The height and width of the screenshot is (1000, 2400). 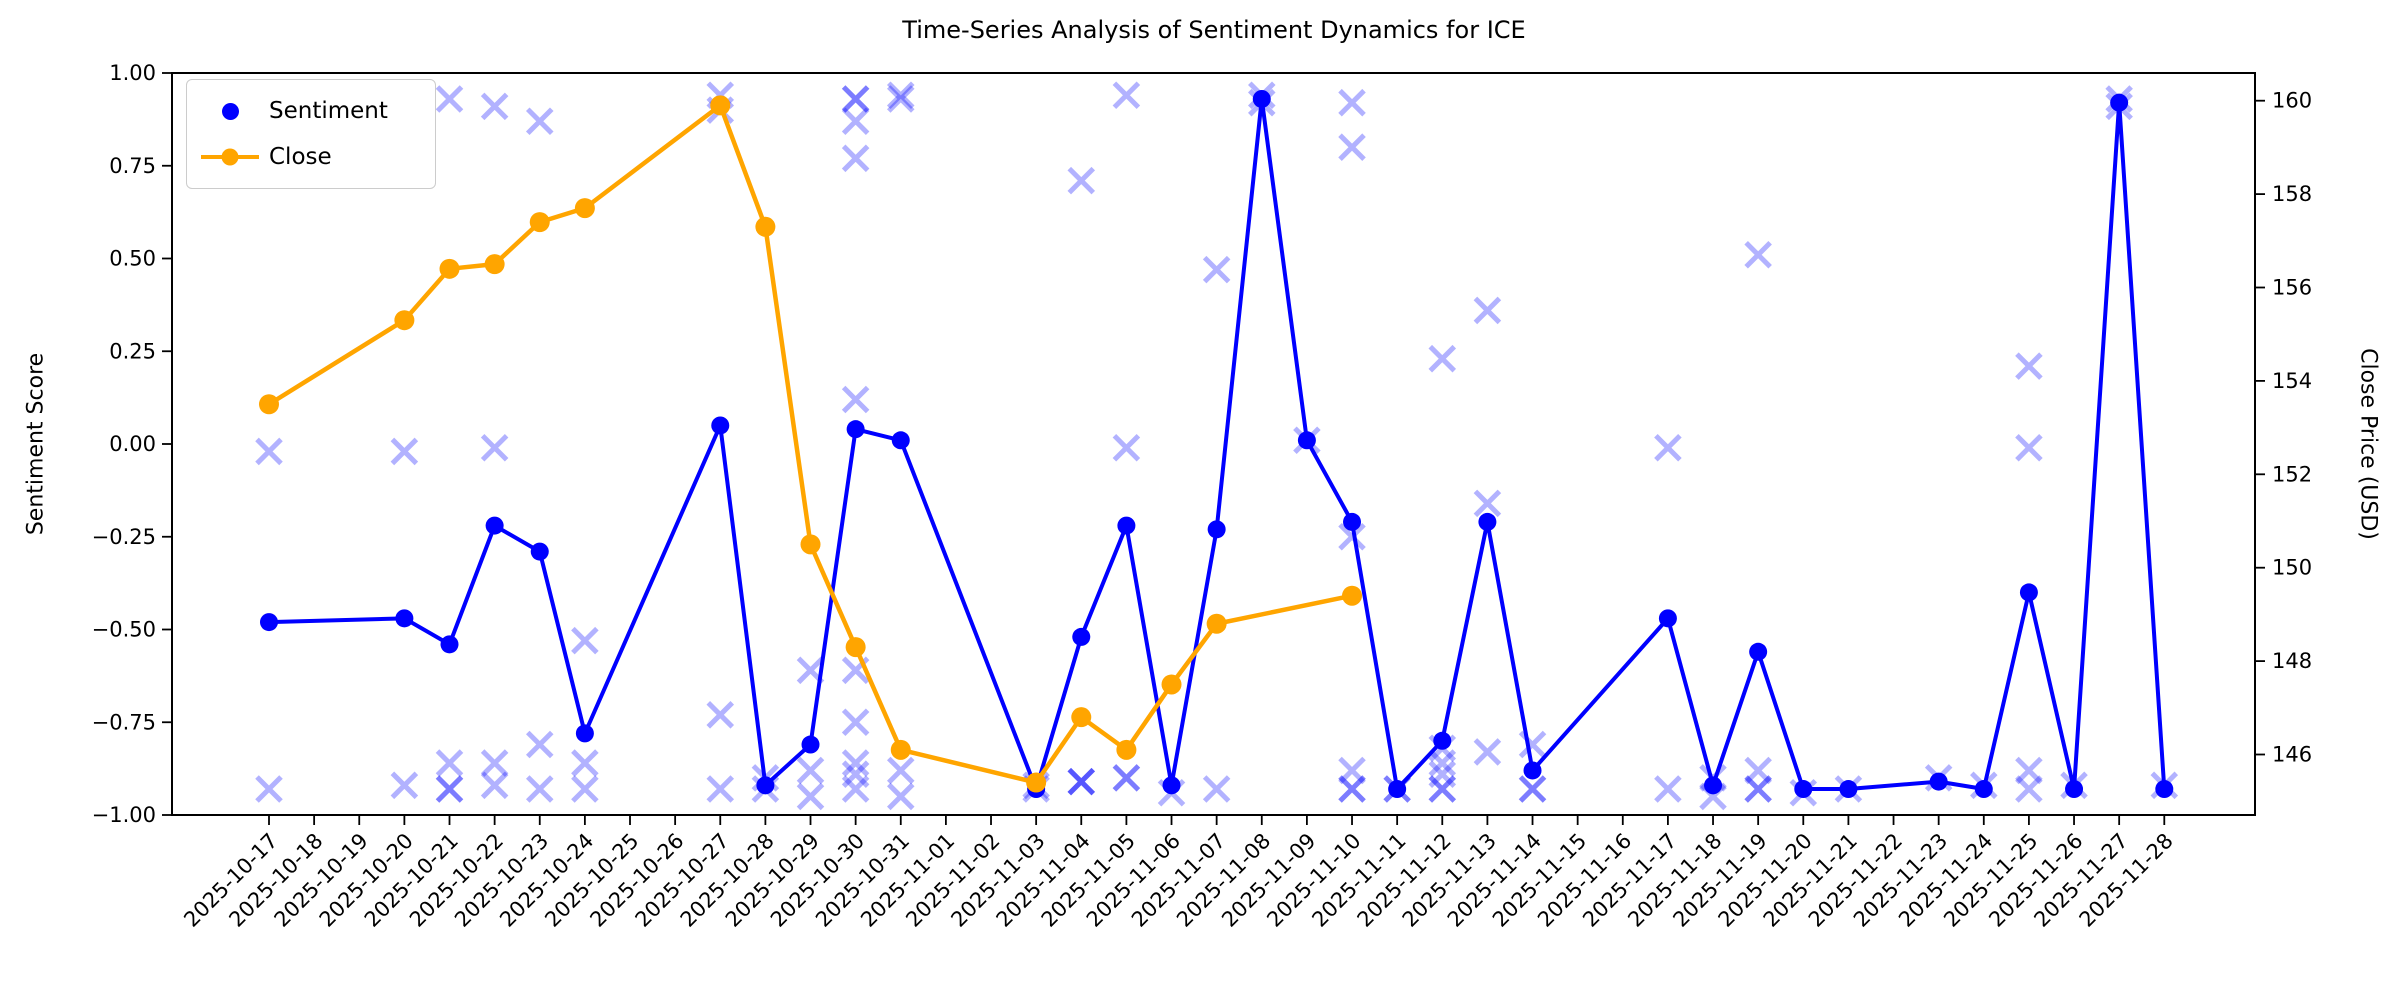 What do you see at coordinates (132, 166) in the screenshot?
I see `y-tick-label-left: 0.75` at bounding box center [132, 166].